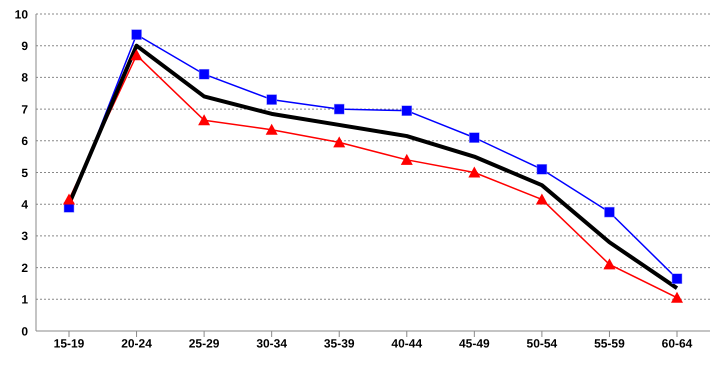  I want to click on y-tick-label: 10, so click(21, 14).